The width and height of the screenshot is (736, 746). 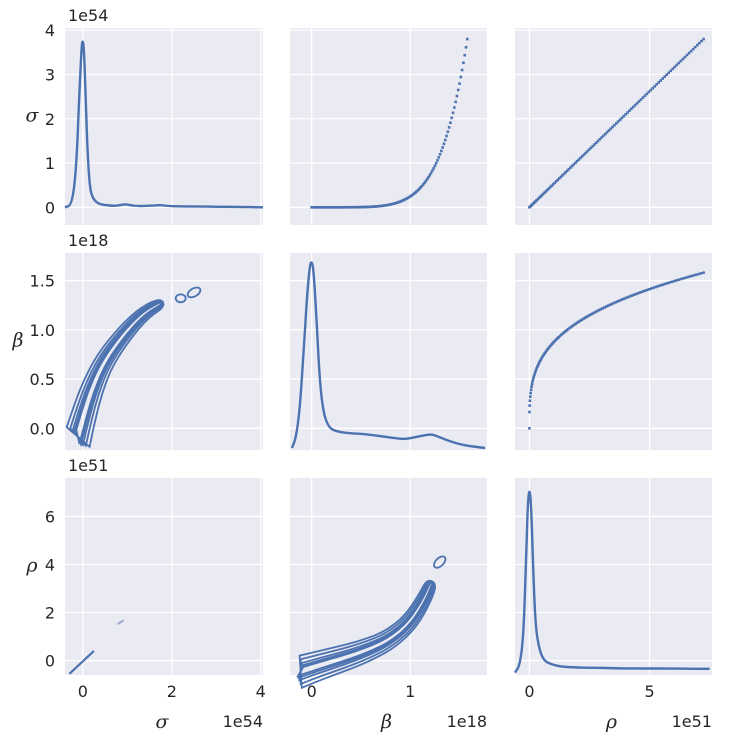 What do you see at coordinates (96, 647) in the screenshot?
I see `contour-rho-vs-sigma` at bounding box center [96, 647].